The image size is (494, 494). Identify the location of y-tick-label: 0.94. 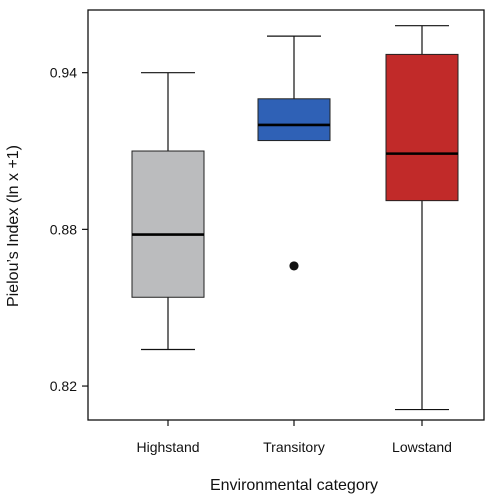
(63, 73).